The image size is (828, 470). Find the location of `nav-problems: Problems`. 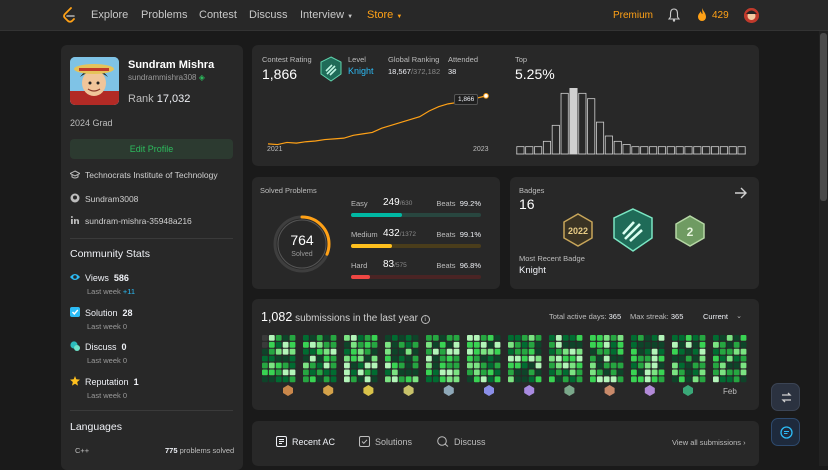

nav-problems: Problems is located at coordinates (164, 15).